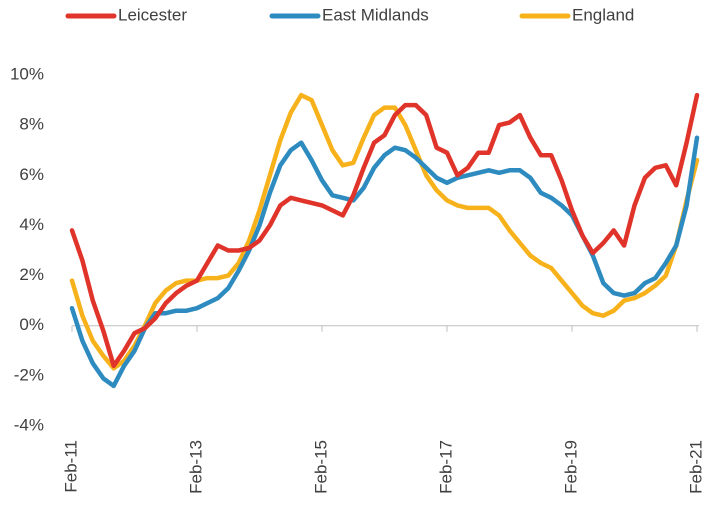 The image size is (708, 510). I want to click on y-tick-label: 8%, so click(31, 124).